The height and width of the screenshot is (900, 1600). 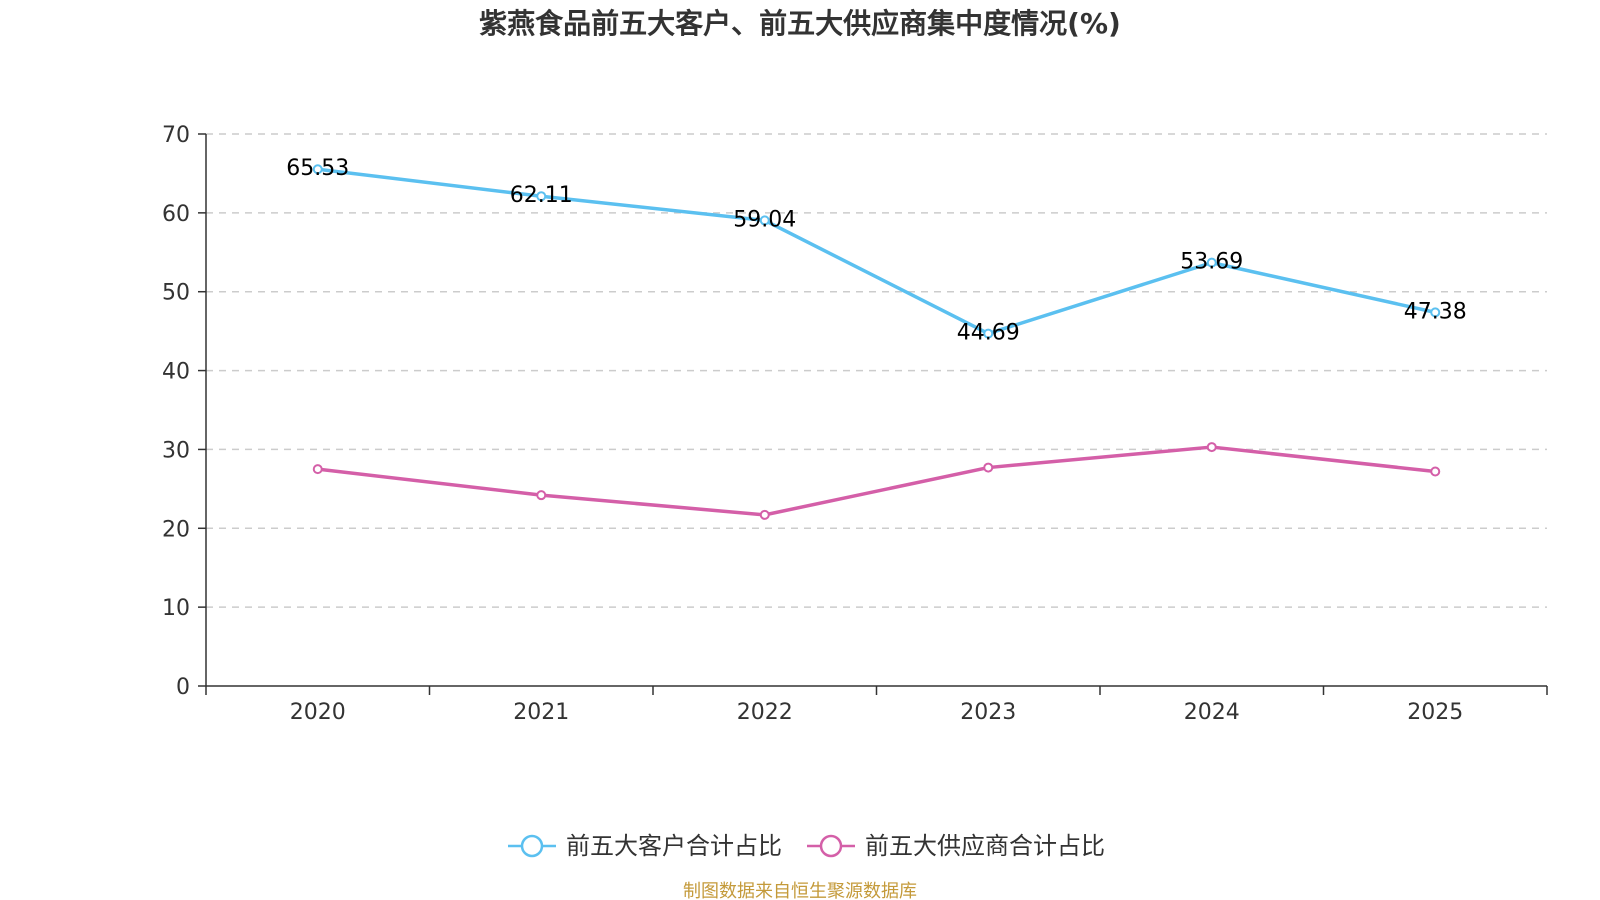 What do you see at coordinates (1212, 712) in the screenshot?
I see `x-tick-label: 2024` at bounding box center [1212, 712].